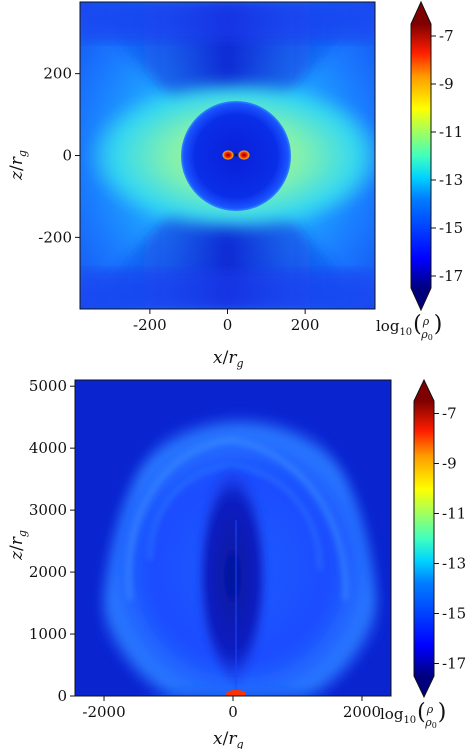 The image size is (474, 749). What do you see at coordinates (421, 13) in the screenshot?
I see `top-colorbar-max-extend` at bounding box center [421, 13].